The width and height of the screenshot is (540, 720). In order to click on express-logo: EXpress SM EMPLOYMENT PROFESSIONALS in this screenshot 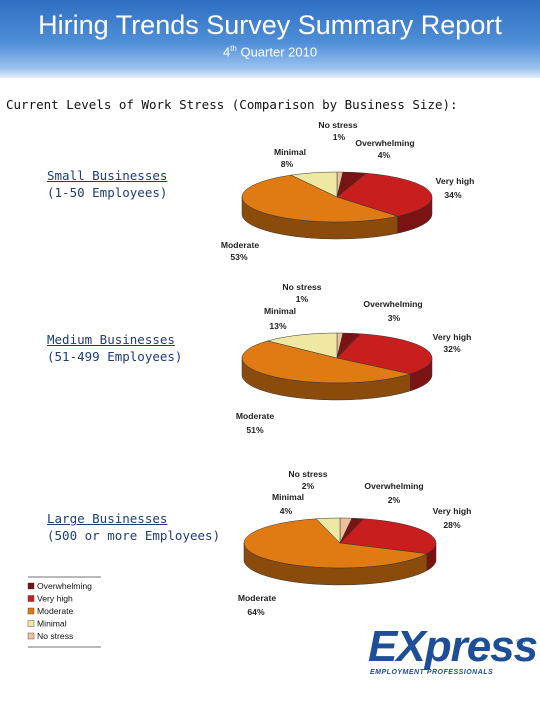, I will do `click(453, 651)`.